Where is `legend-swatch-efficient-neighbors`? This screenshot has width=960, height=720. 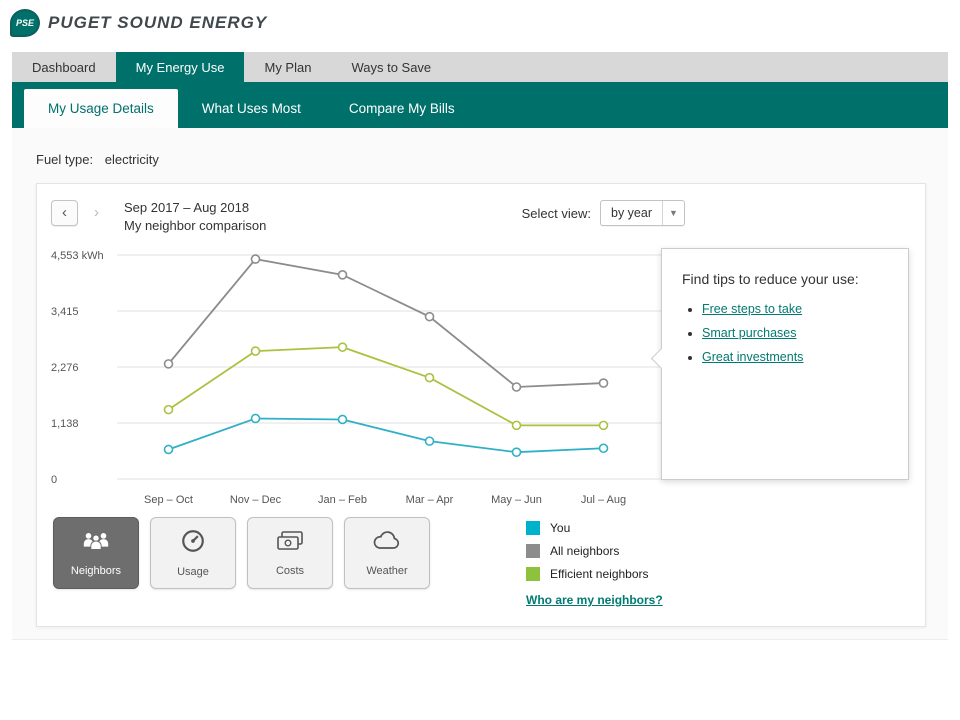 legend-swatch-efficient-neighbors is located at coordinates (533, 574).